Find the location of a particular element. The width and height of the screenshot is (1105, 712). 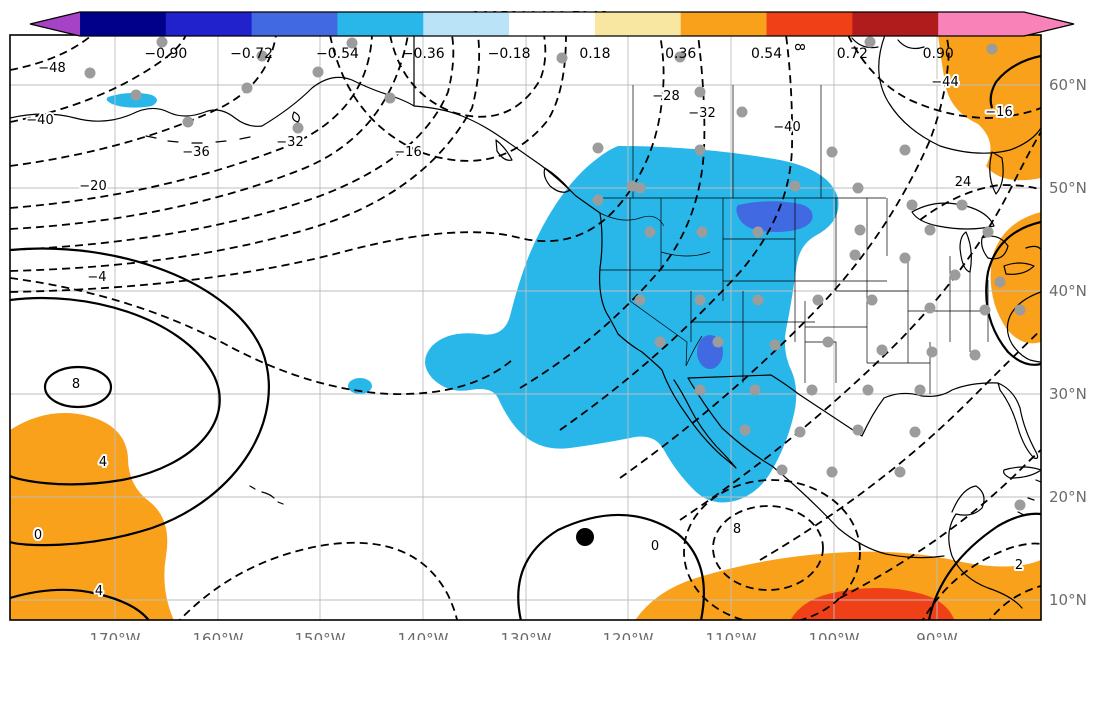

lon-tick-label: 120°W is located at coordinates (628, 635).